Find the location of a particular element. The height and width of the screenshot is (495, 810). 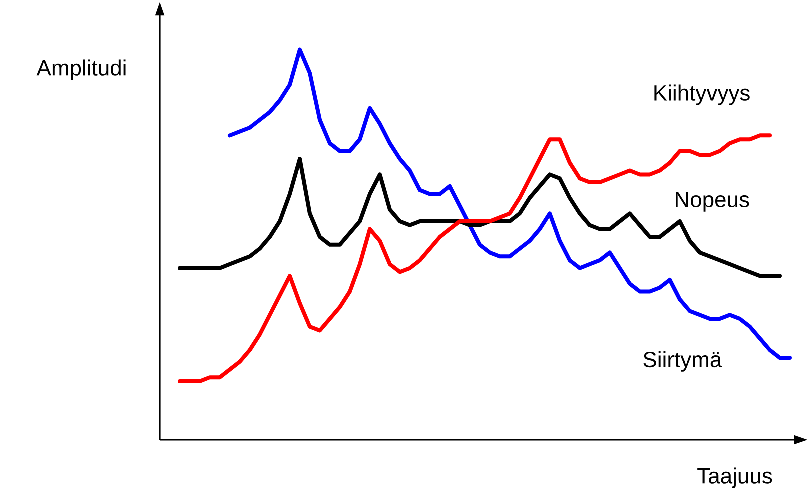

series-label: Siirtymä is located at coordinates (683, 361).